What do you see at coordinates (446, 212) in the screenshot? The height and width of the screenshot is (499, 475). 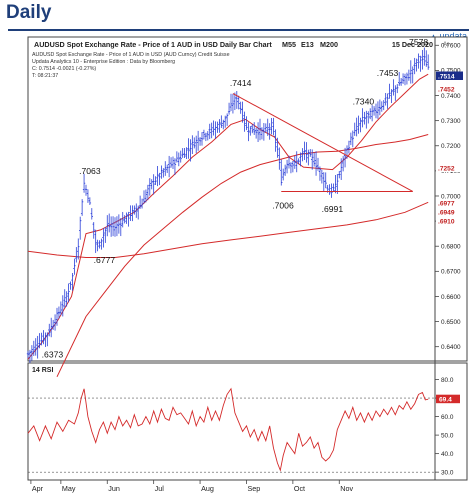 I see `price-marker-label: .6949` at bounding box center [446, 212].